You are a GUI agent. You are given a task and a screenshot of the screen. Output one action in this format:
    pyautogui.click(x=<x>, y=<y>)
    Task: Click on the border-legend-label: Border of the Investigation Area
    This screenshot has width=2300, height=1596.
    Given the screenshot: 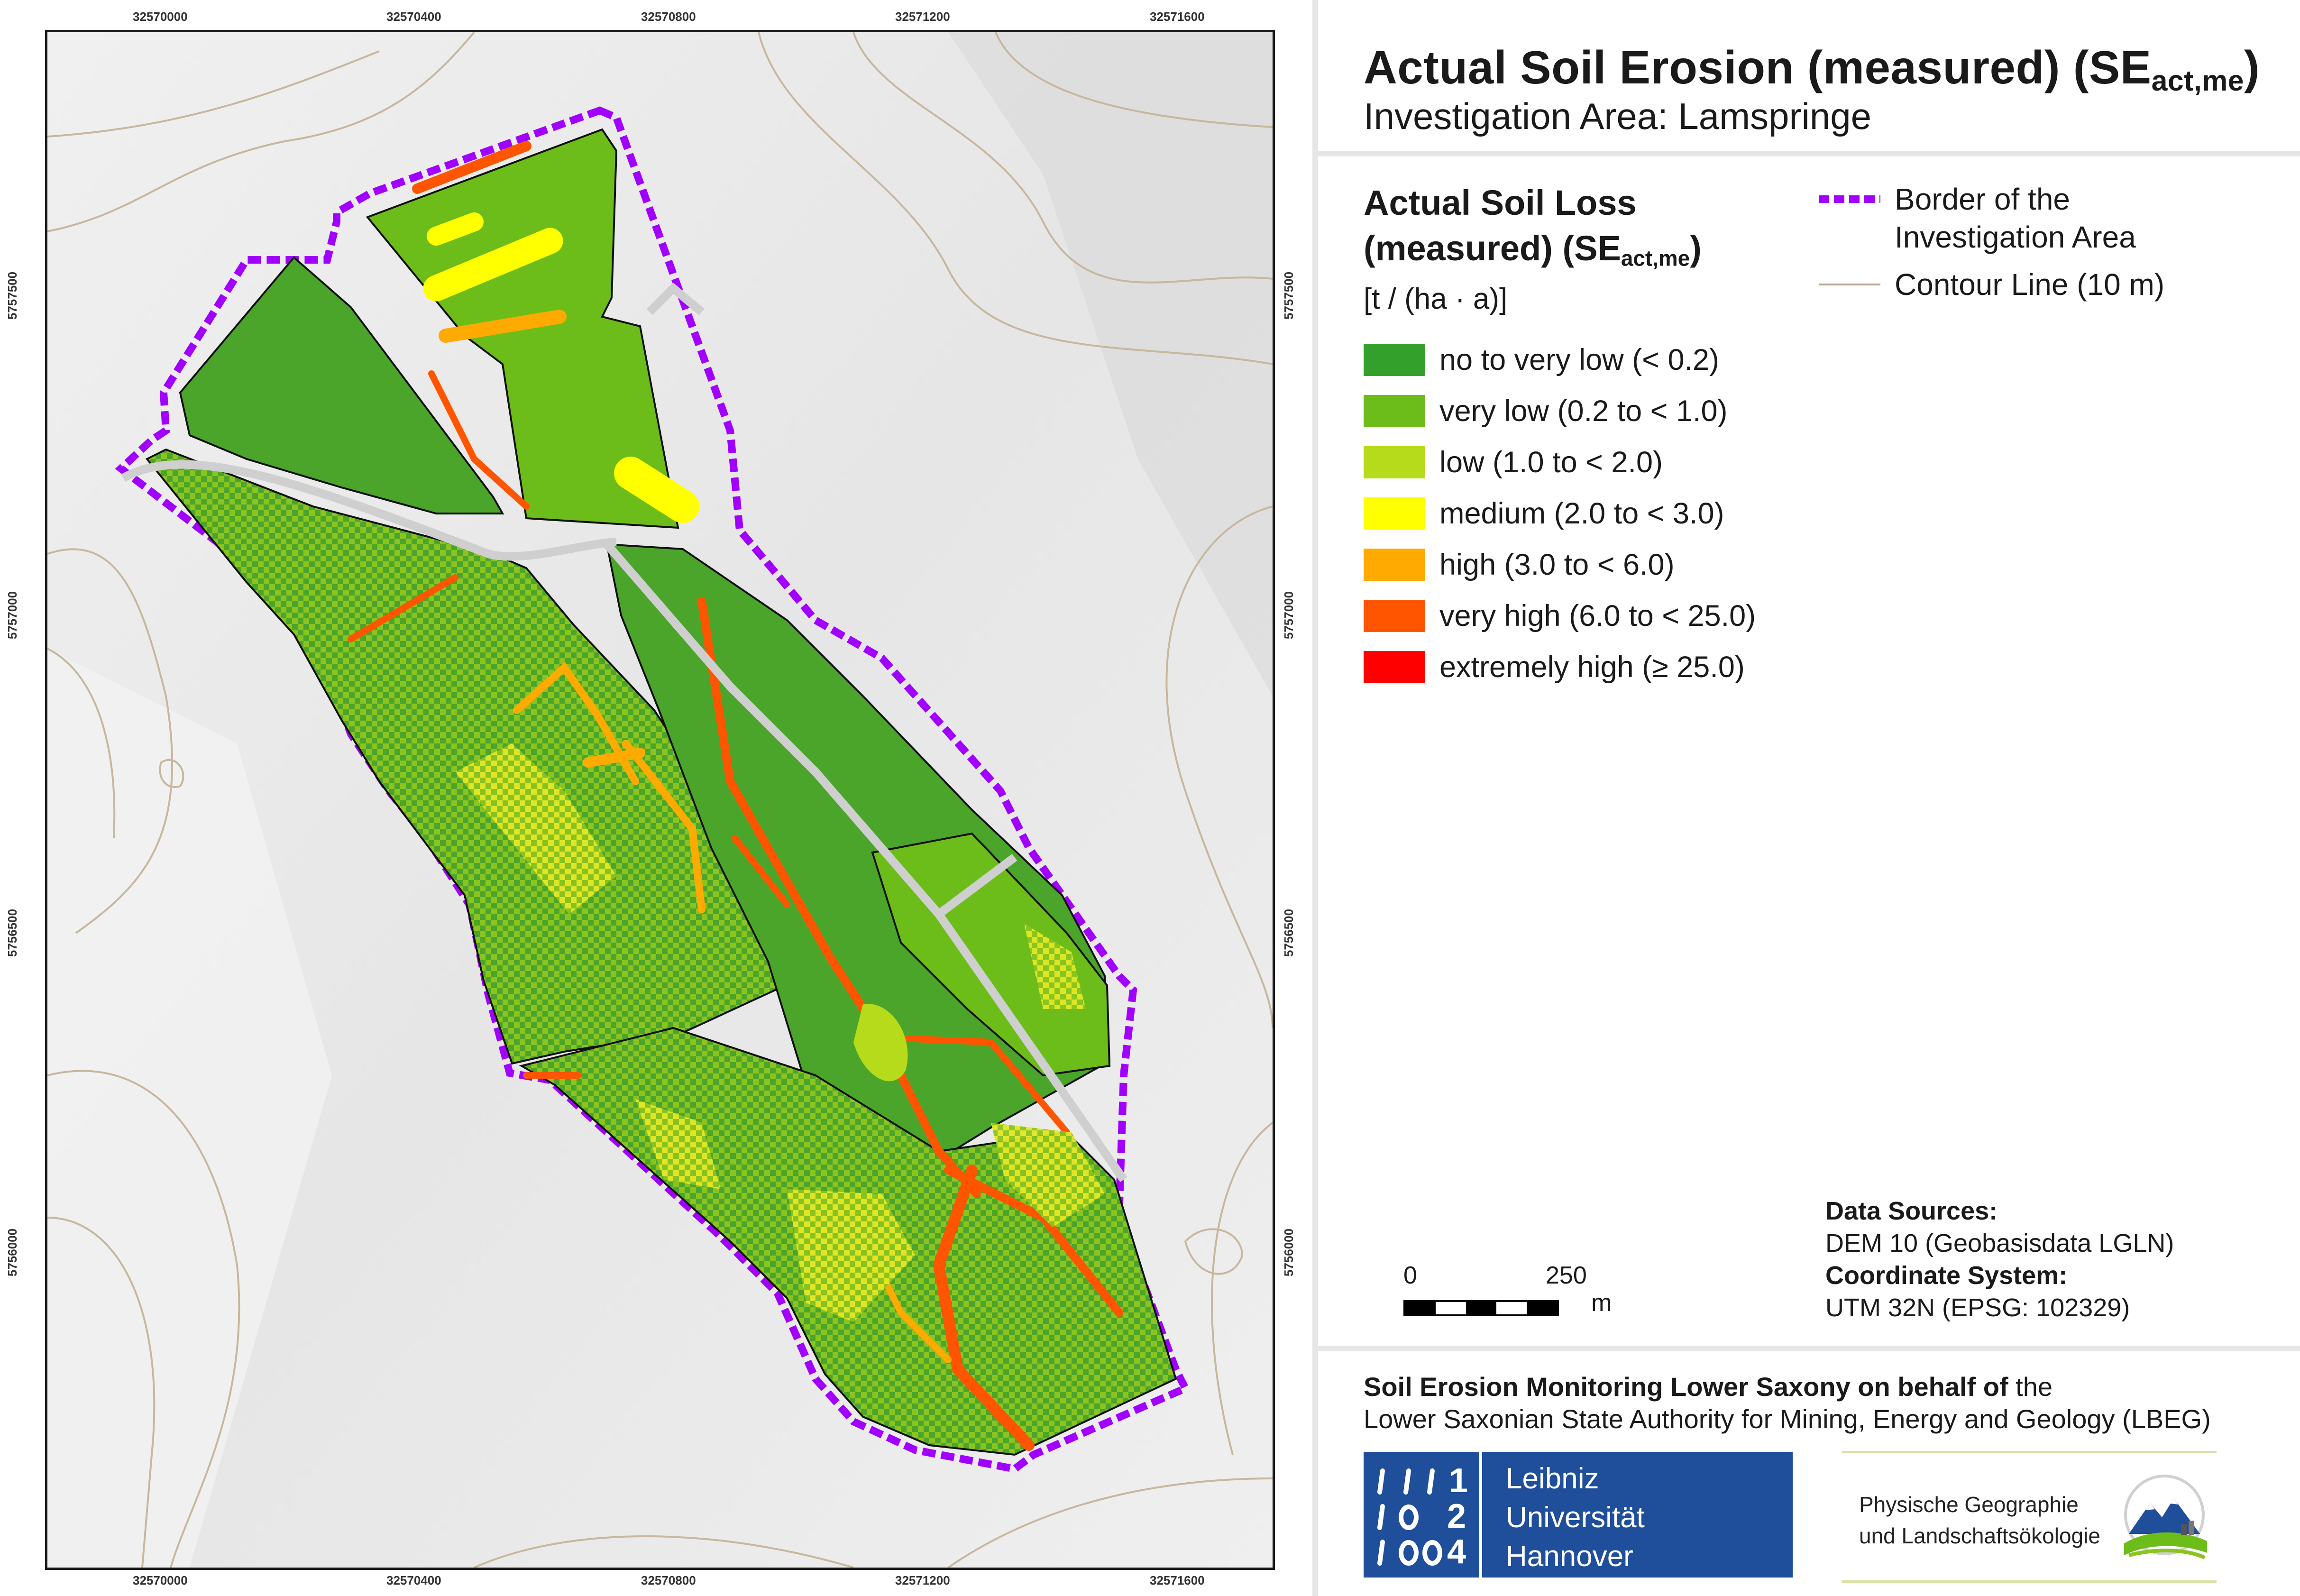 What is the action you would take?
    pyautogui.click(x=2015, y=218)
    